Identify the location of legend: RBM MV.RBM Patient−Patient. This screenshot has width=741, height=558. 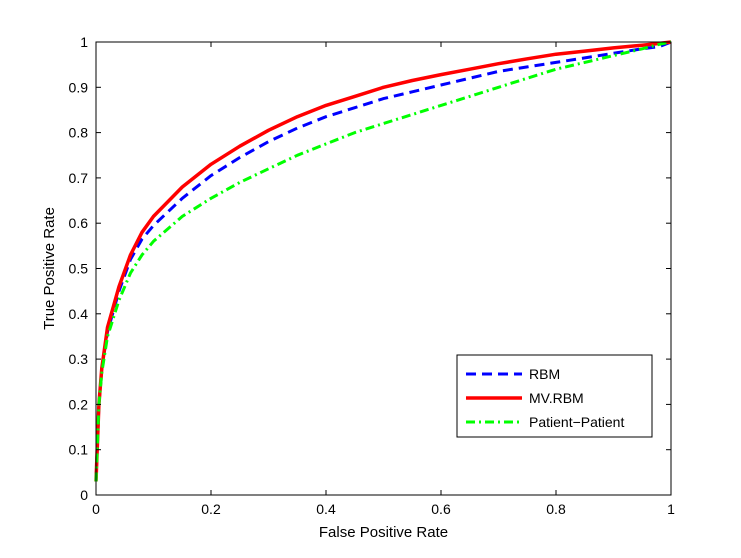
(554, 396).